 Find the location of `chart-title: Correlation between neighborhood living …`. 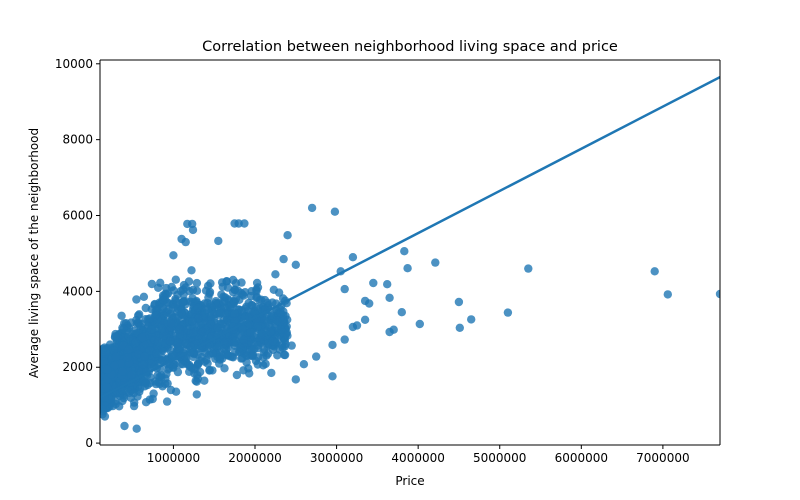

chart-title: Correlation between neighborhood living … is located at coordinates (410, 47).